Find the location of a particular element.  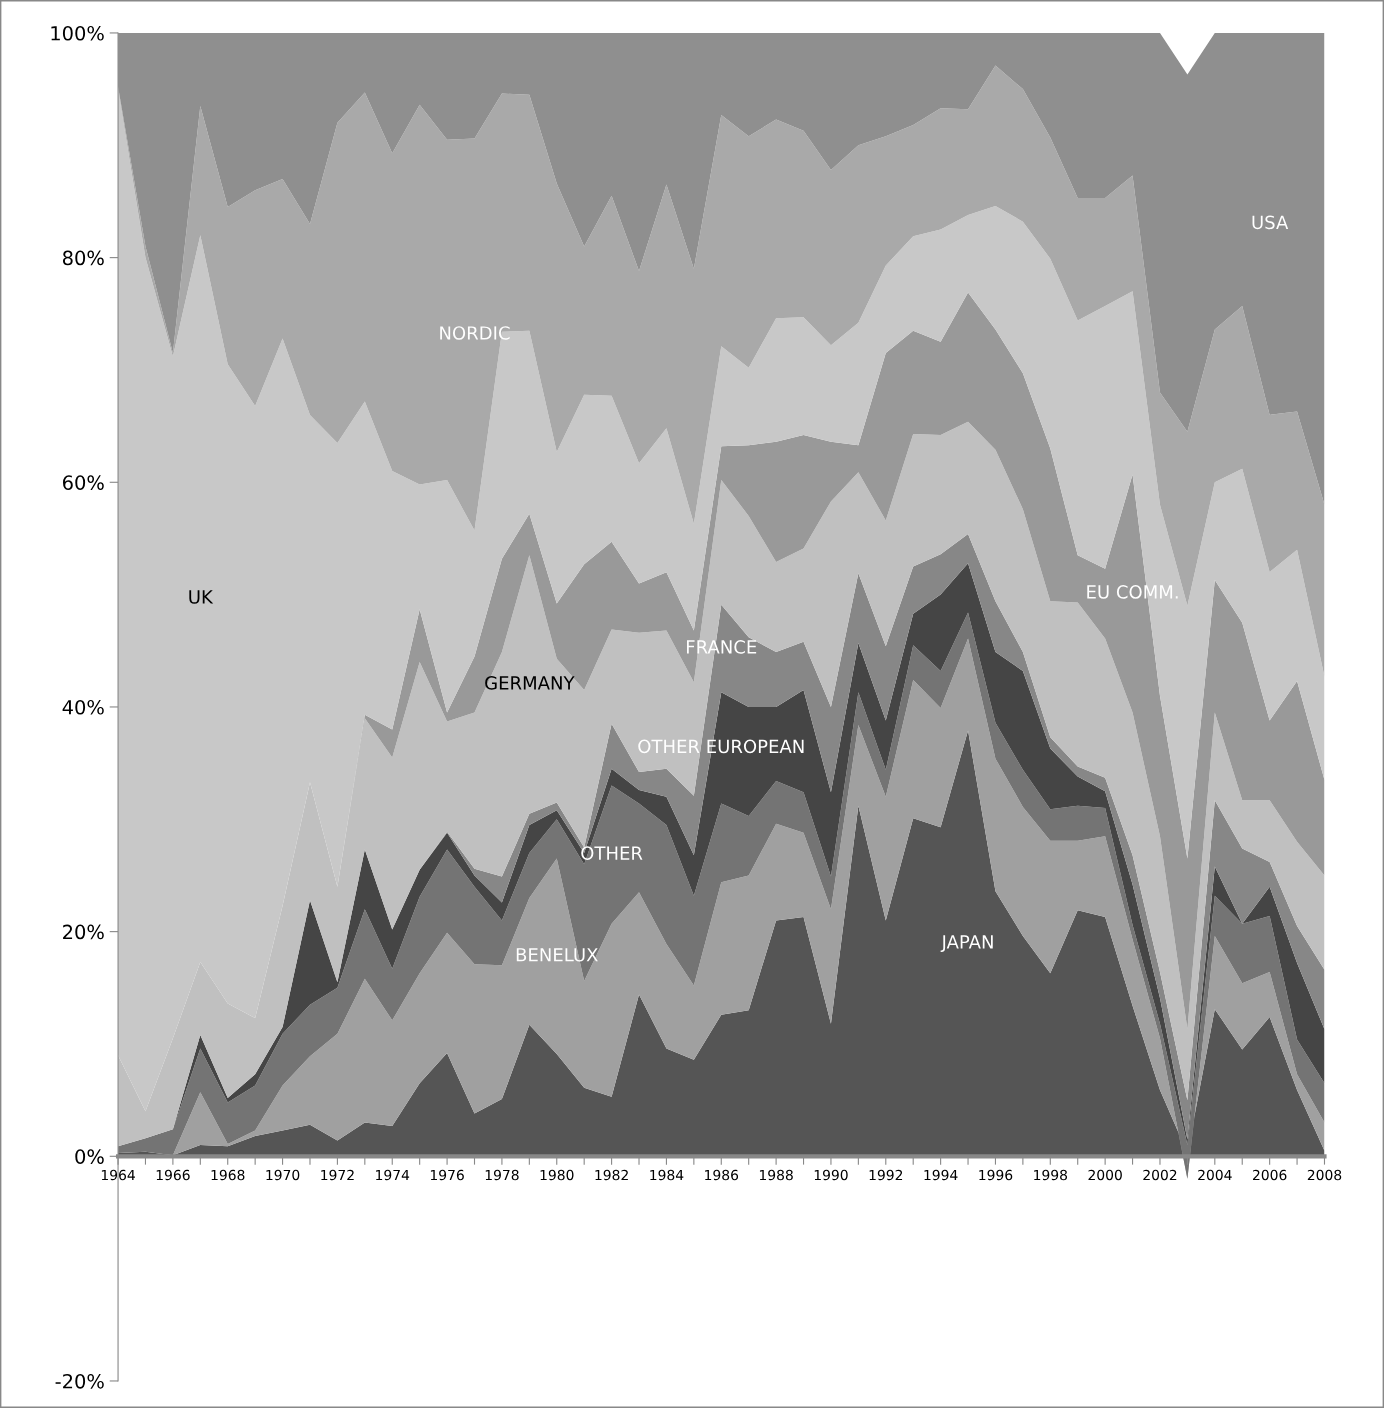

x-tick-label: 1992 is located at coordinates (886, 1175).